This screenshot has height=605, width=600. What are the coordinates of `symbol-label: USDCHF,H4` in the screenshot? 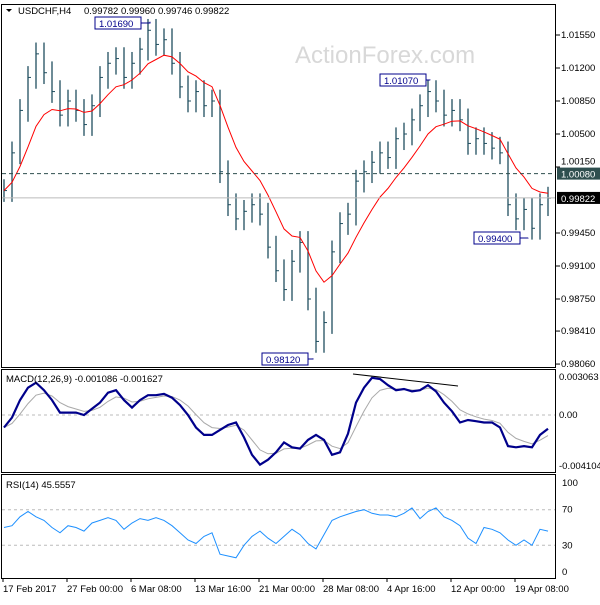 It's located at (44, 11).